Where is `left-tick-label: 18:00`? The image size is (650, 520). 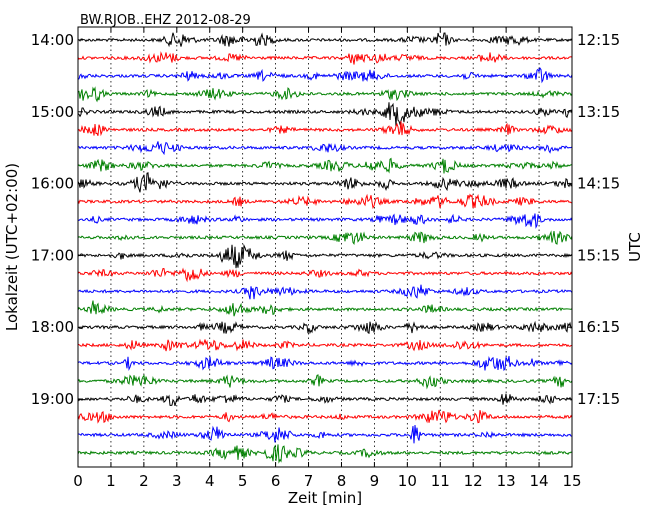 left-tick-label: 18:00 is located at coordinates (52, 327).